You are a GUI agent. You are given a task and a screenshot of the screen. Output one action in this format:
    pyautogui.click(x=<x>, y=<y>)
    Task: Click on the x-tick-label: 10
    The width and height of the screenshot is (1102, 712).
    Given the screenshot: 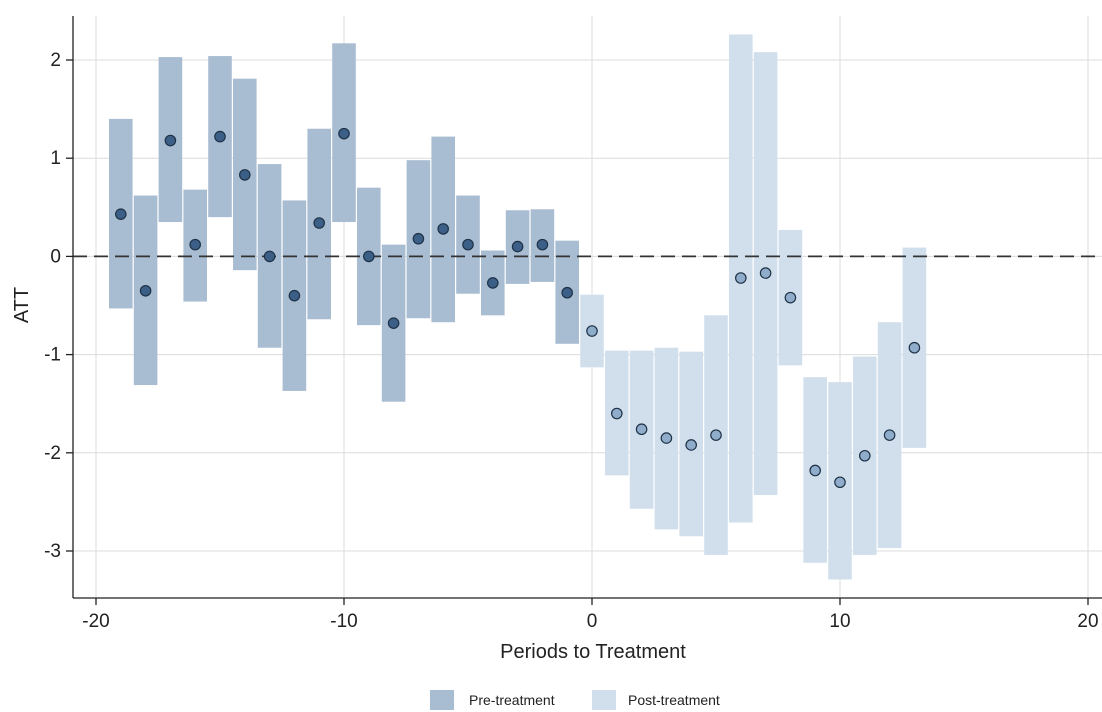 What is the action you would take?
    pyautogui.click(x=839, y=621)
    